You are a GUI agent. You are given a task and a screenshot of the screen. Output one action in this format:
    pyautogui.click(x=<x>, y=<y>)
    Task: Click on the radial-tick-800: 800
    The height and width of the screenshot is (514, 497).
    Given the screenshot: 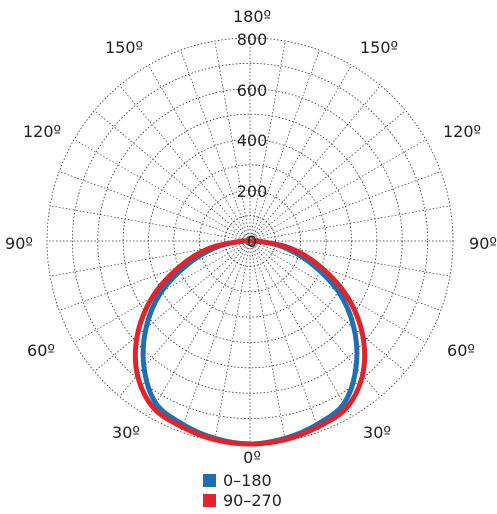 What is the action you would take?
    pyautogui.click(x=252, y=39)
    